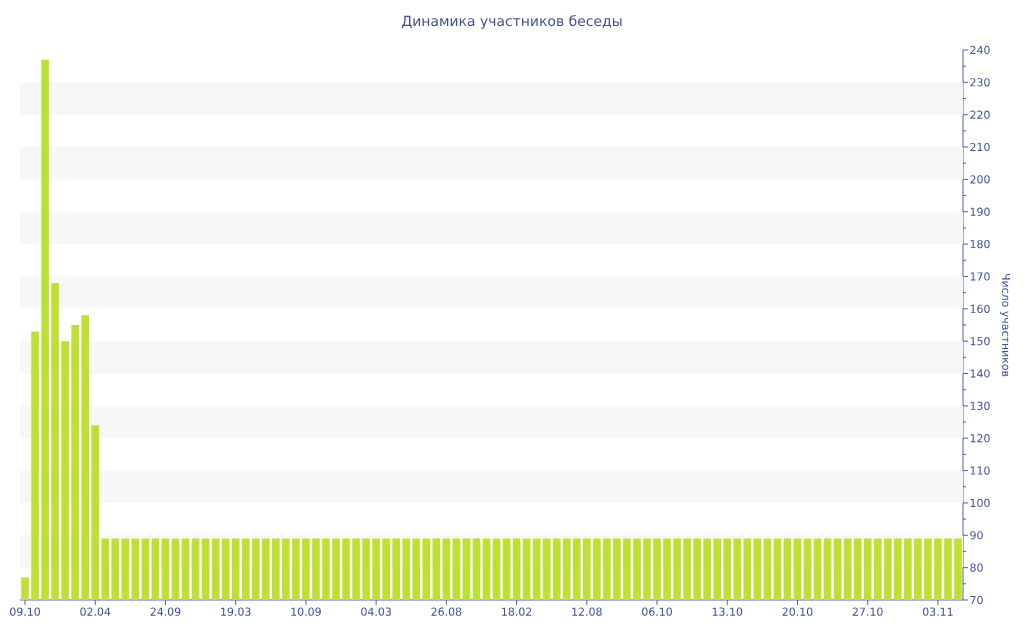 The height and width of the screenshot is (640, 1024). What do you see at coordinates (980, 147) in the screenshot?
I see `y-tick-label: 210` at bounding box center [980, 147].